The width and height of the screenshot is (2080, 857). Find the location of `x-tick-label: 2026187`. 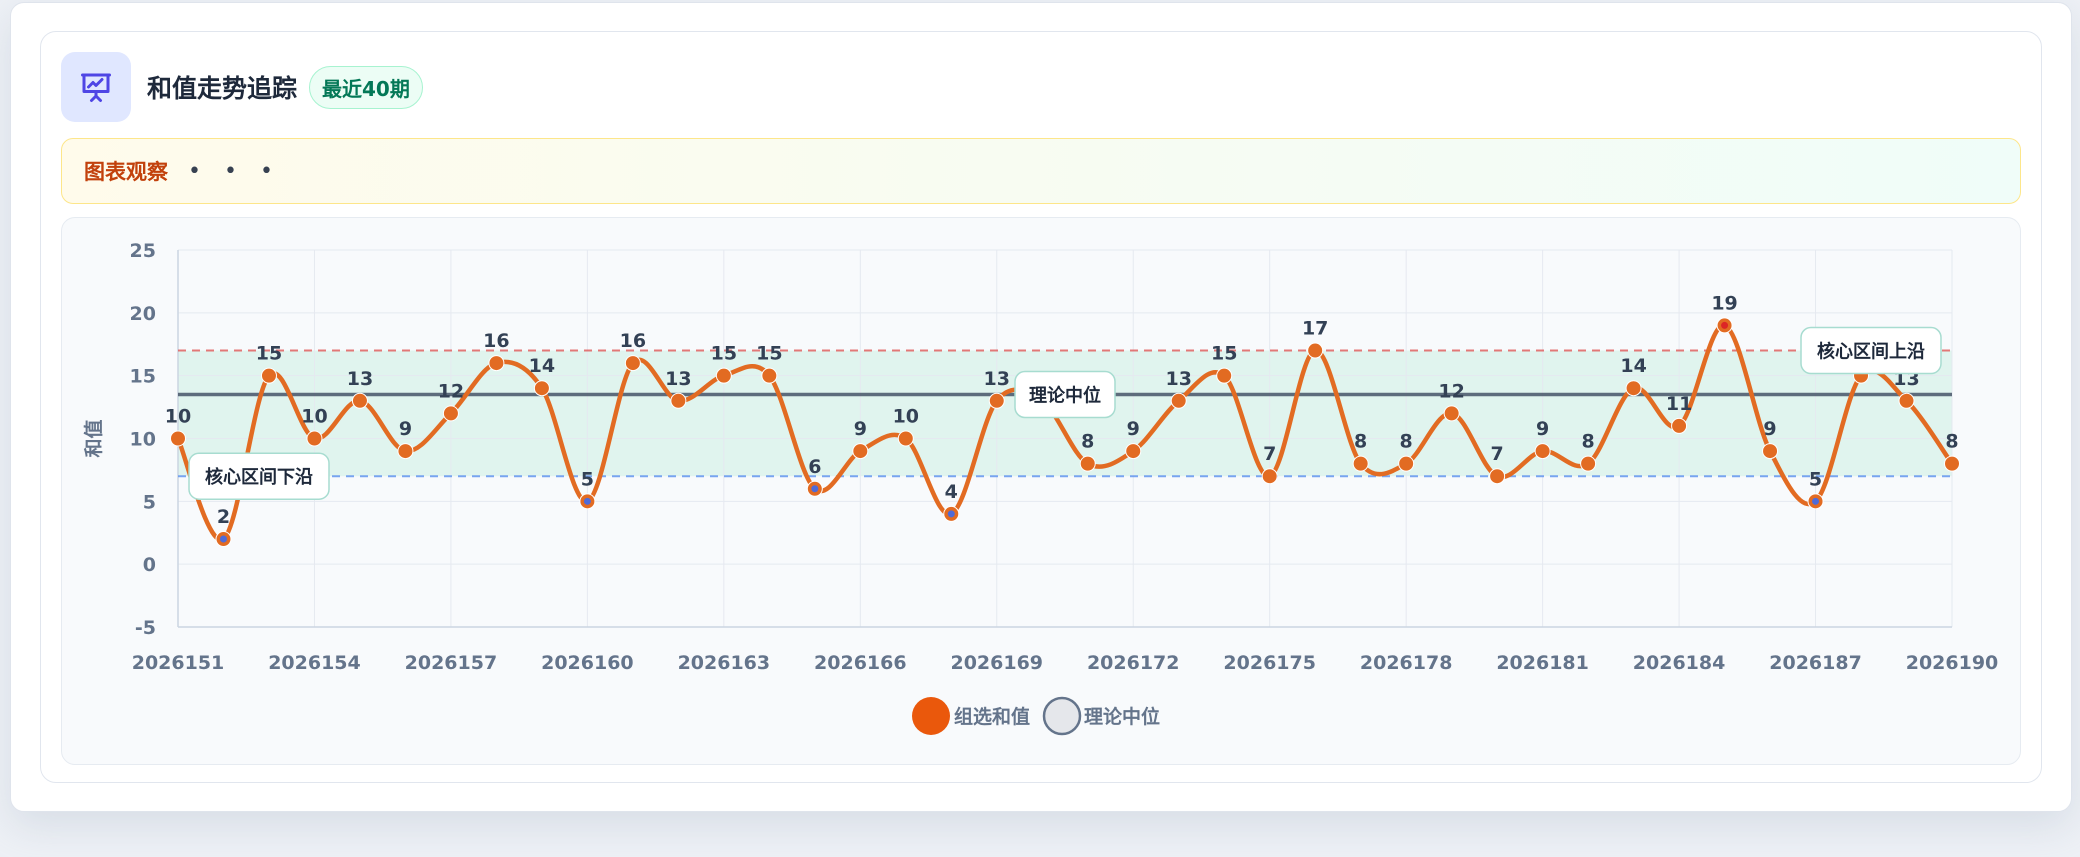

x-tick-label: 2026187 is located at coordinates (1815, 663).